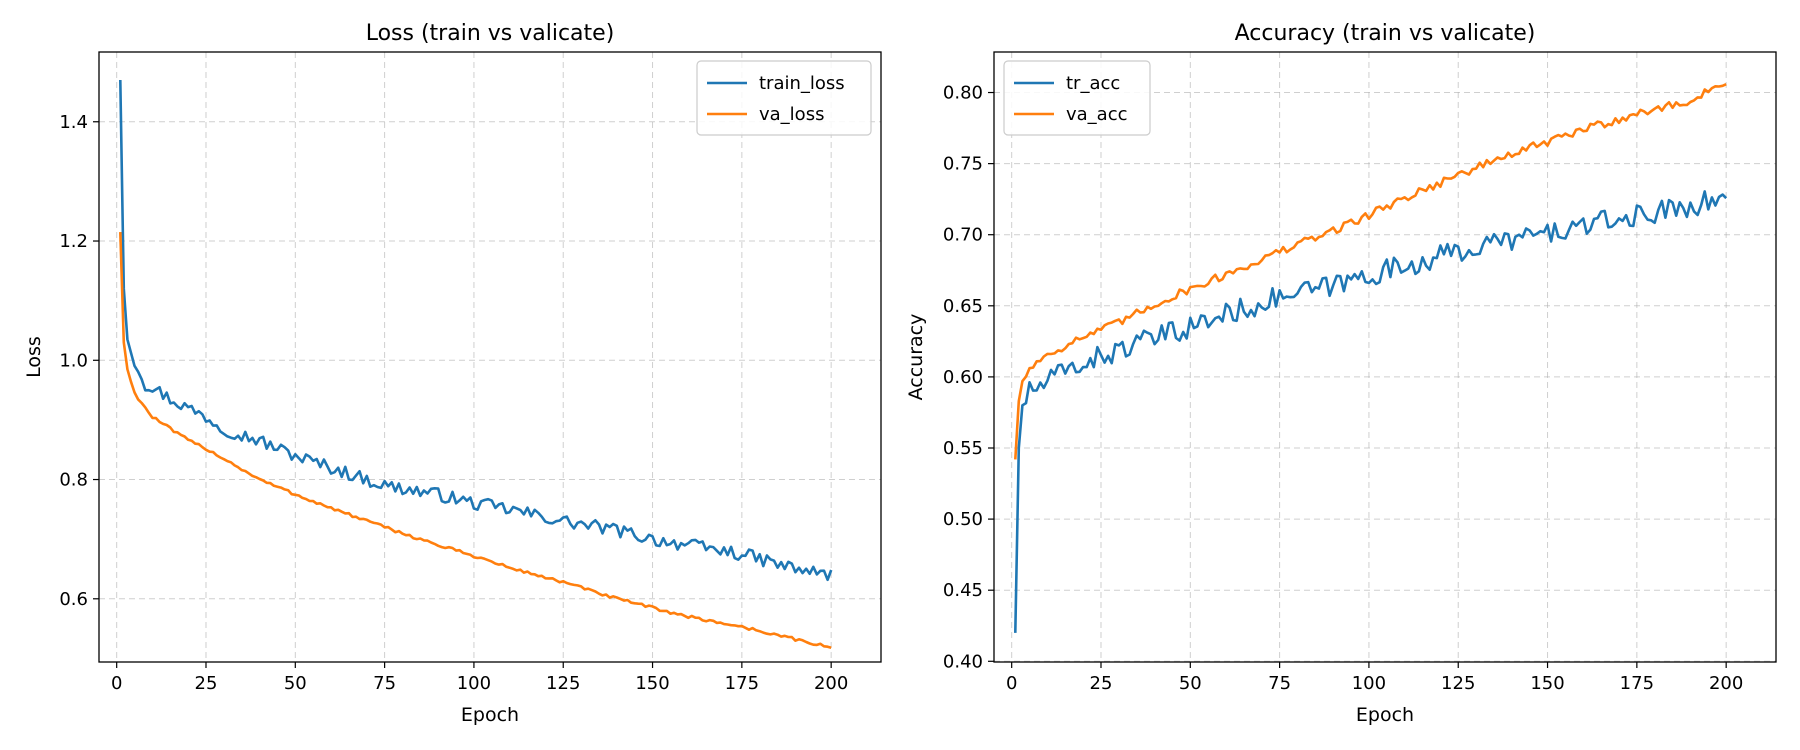  Describe the element at coordinates (963, 306) in the screenshot. I see `y-tick-label: 0.65` at that location.